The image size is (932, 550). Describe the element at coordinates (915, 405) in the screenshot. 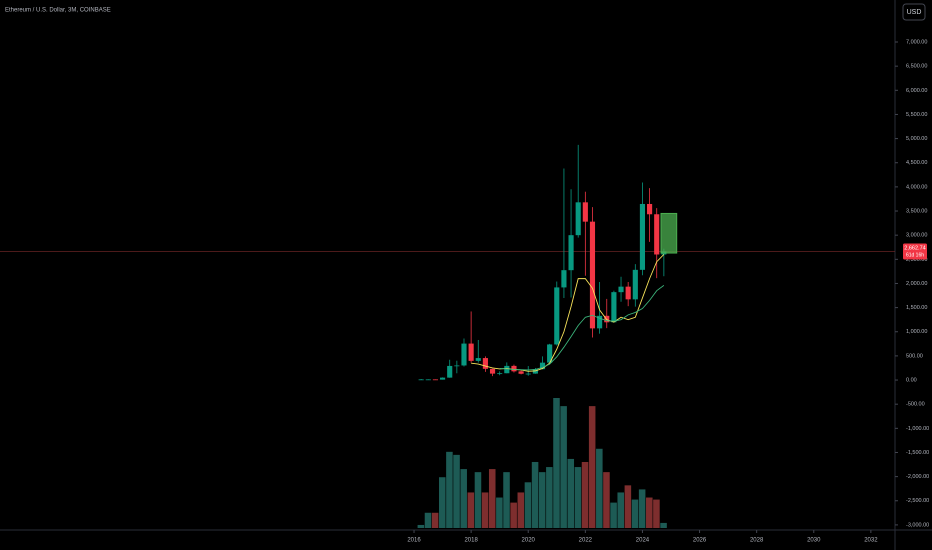

I see `y-tick-label: -500.00` at that location.